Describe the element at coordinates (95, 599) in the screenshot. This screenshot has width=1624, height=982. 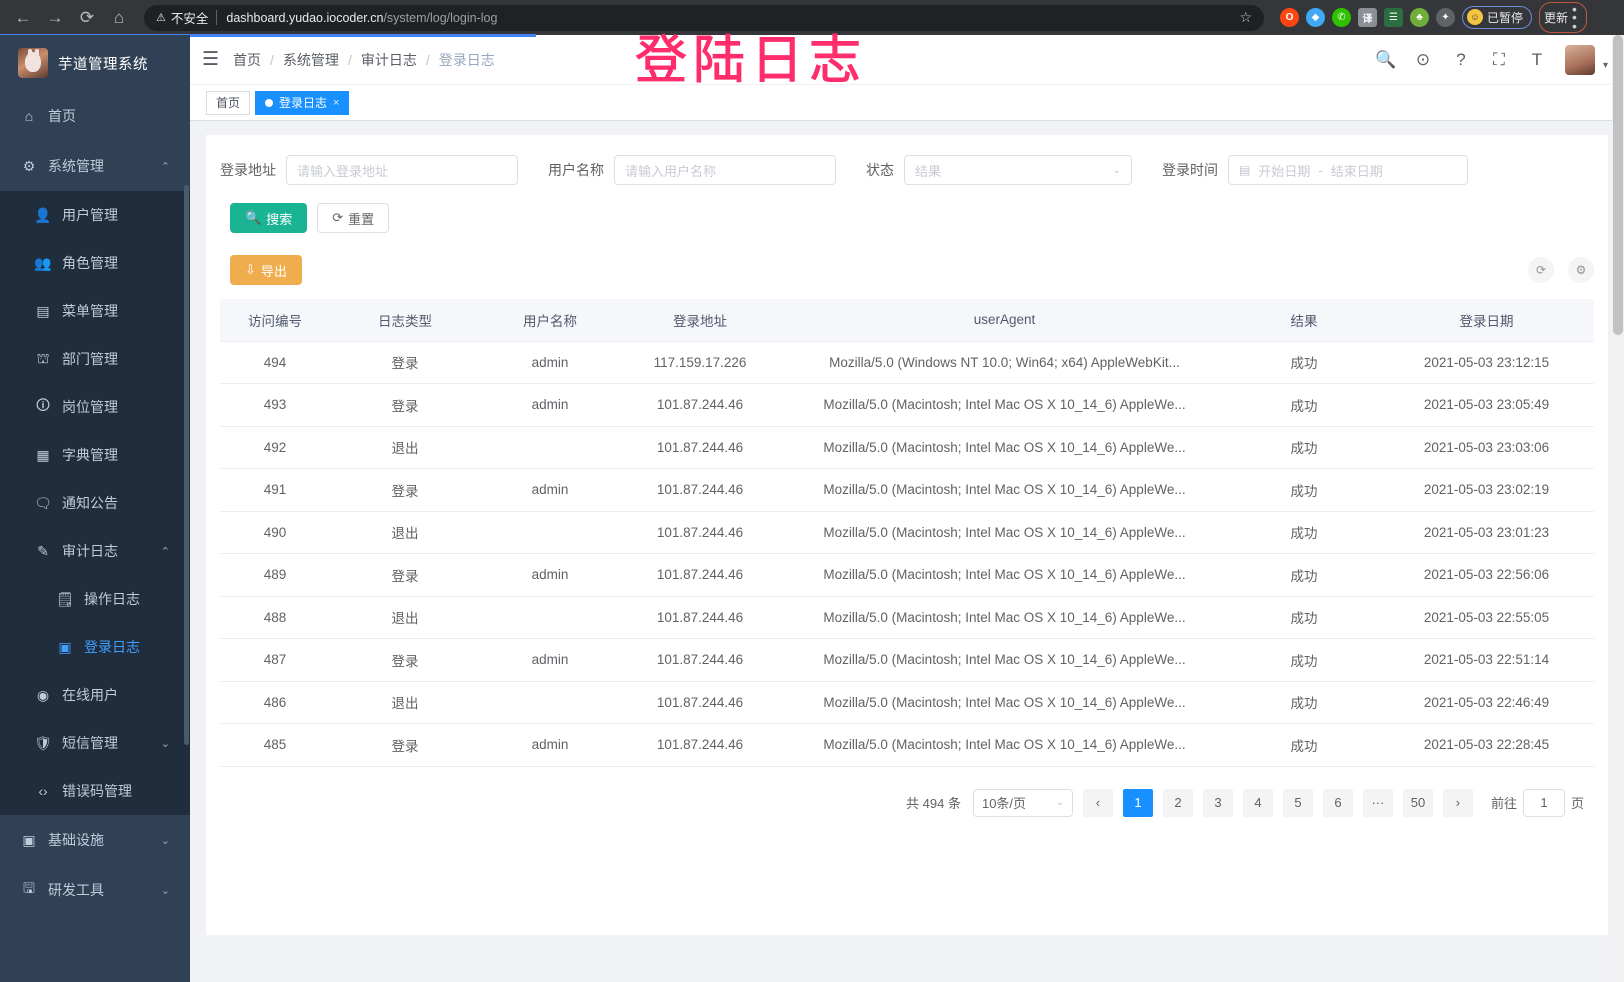
I see `sidebar-item-operation-log: 🗒 操作日志` at that location.